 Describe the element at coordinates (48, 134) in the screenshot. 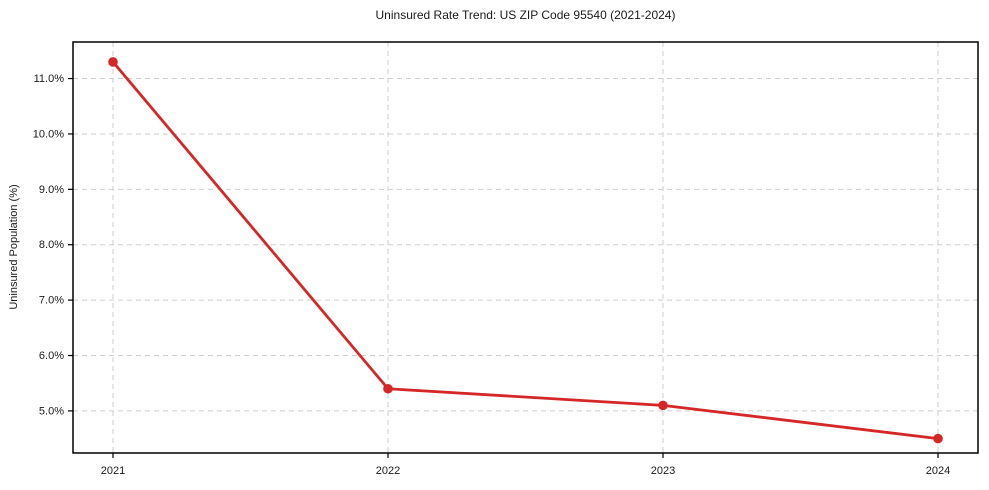

I see `y-tick-label: 10.0%` at that location.